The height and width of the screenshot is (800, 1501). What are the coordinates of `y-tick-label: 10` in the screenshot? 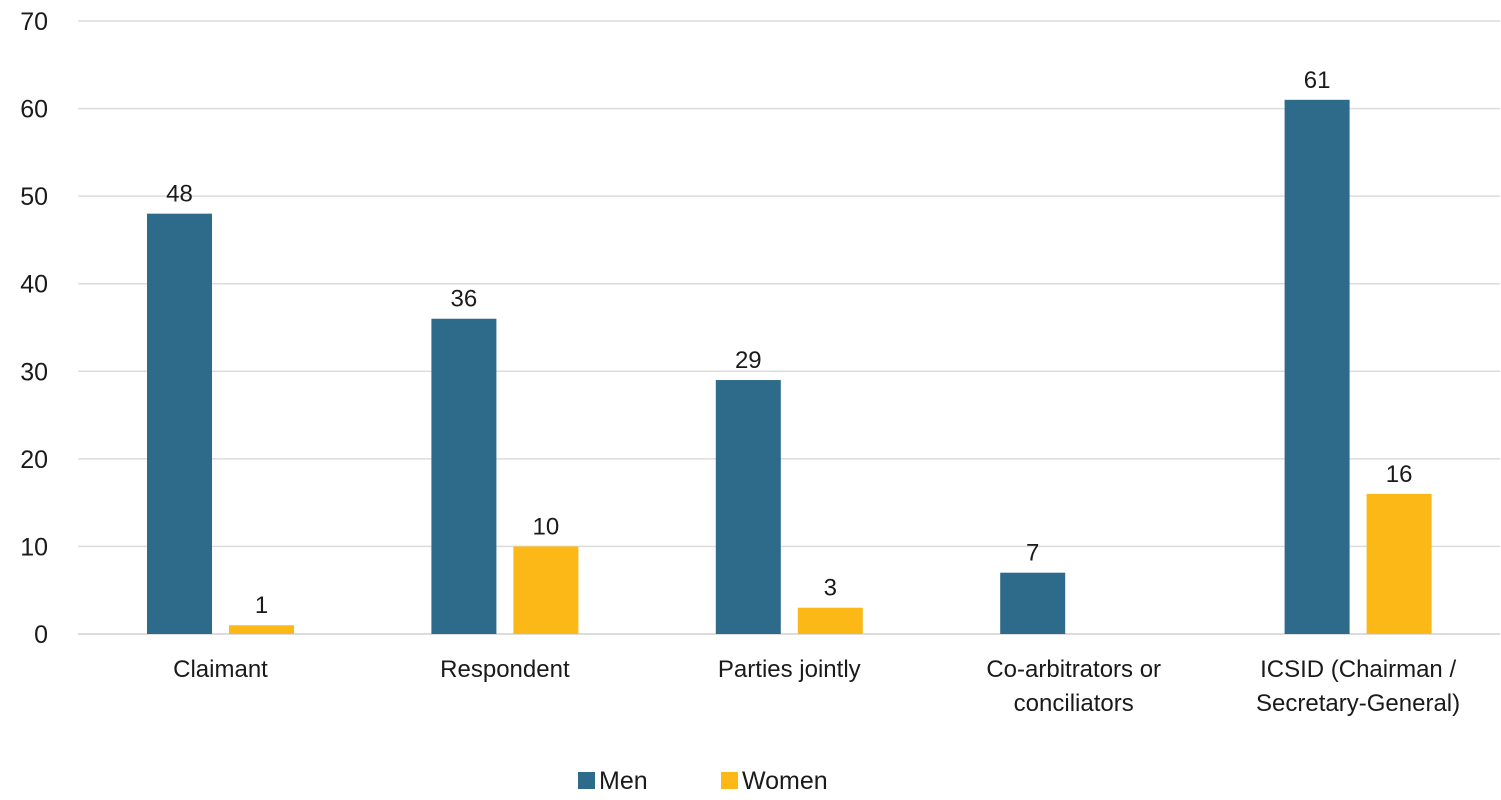 It's located at (34, 547).